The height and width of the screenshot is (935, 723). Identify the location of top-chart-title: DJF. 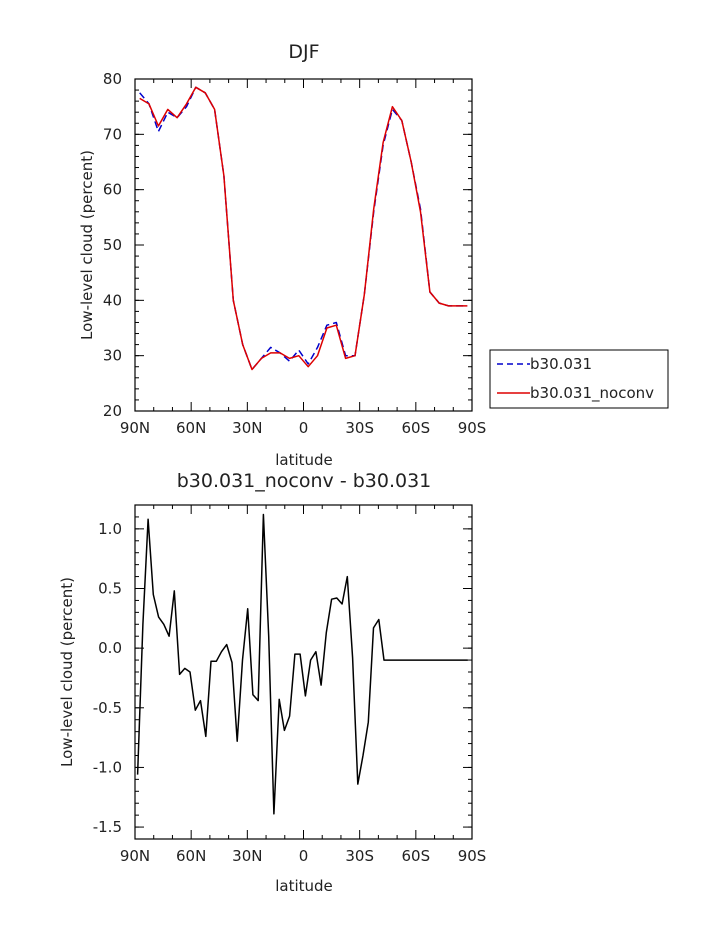
(303, 52).